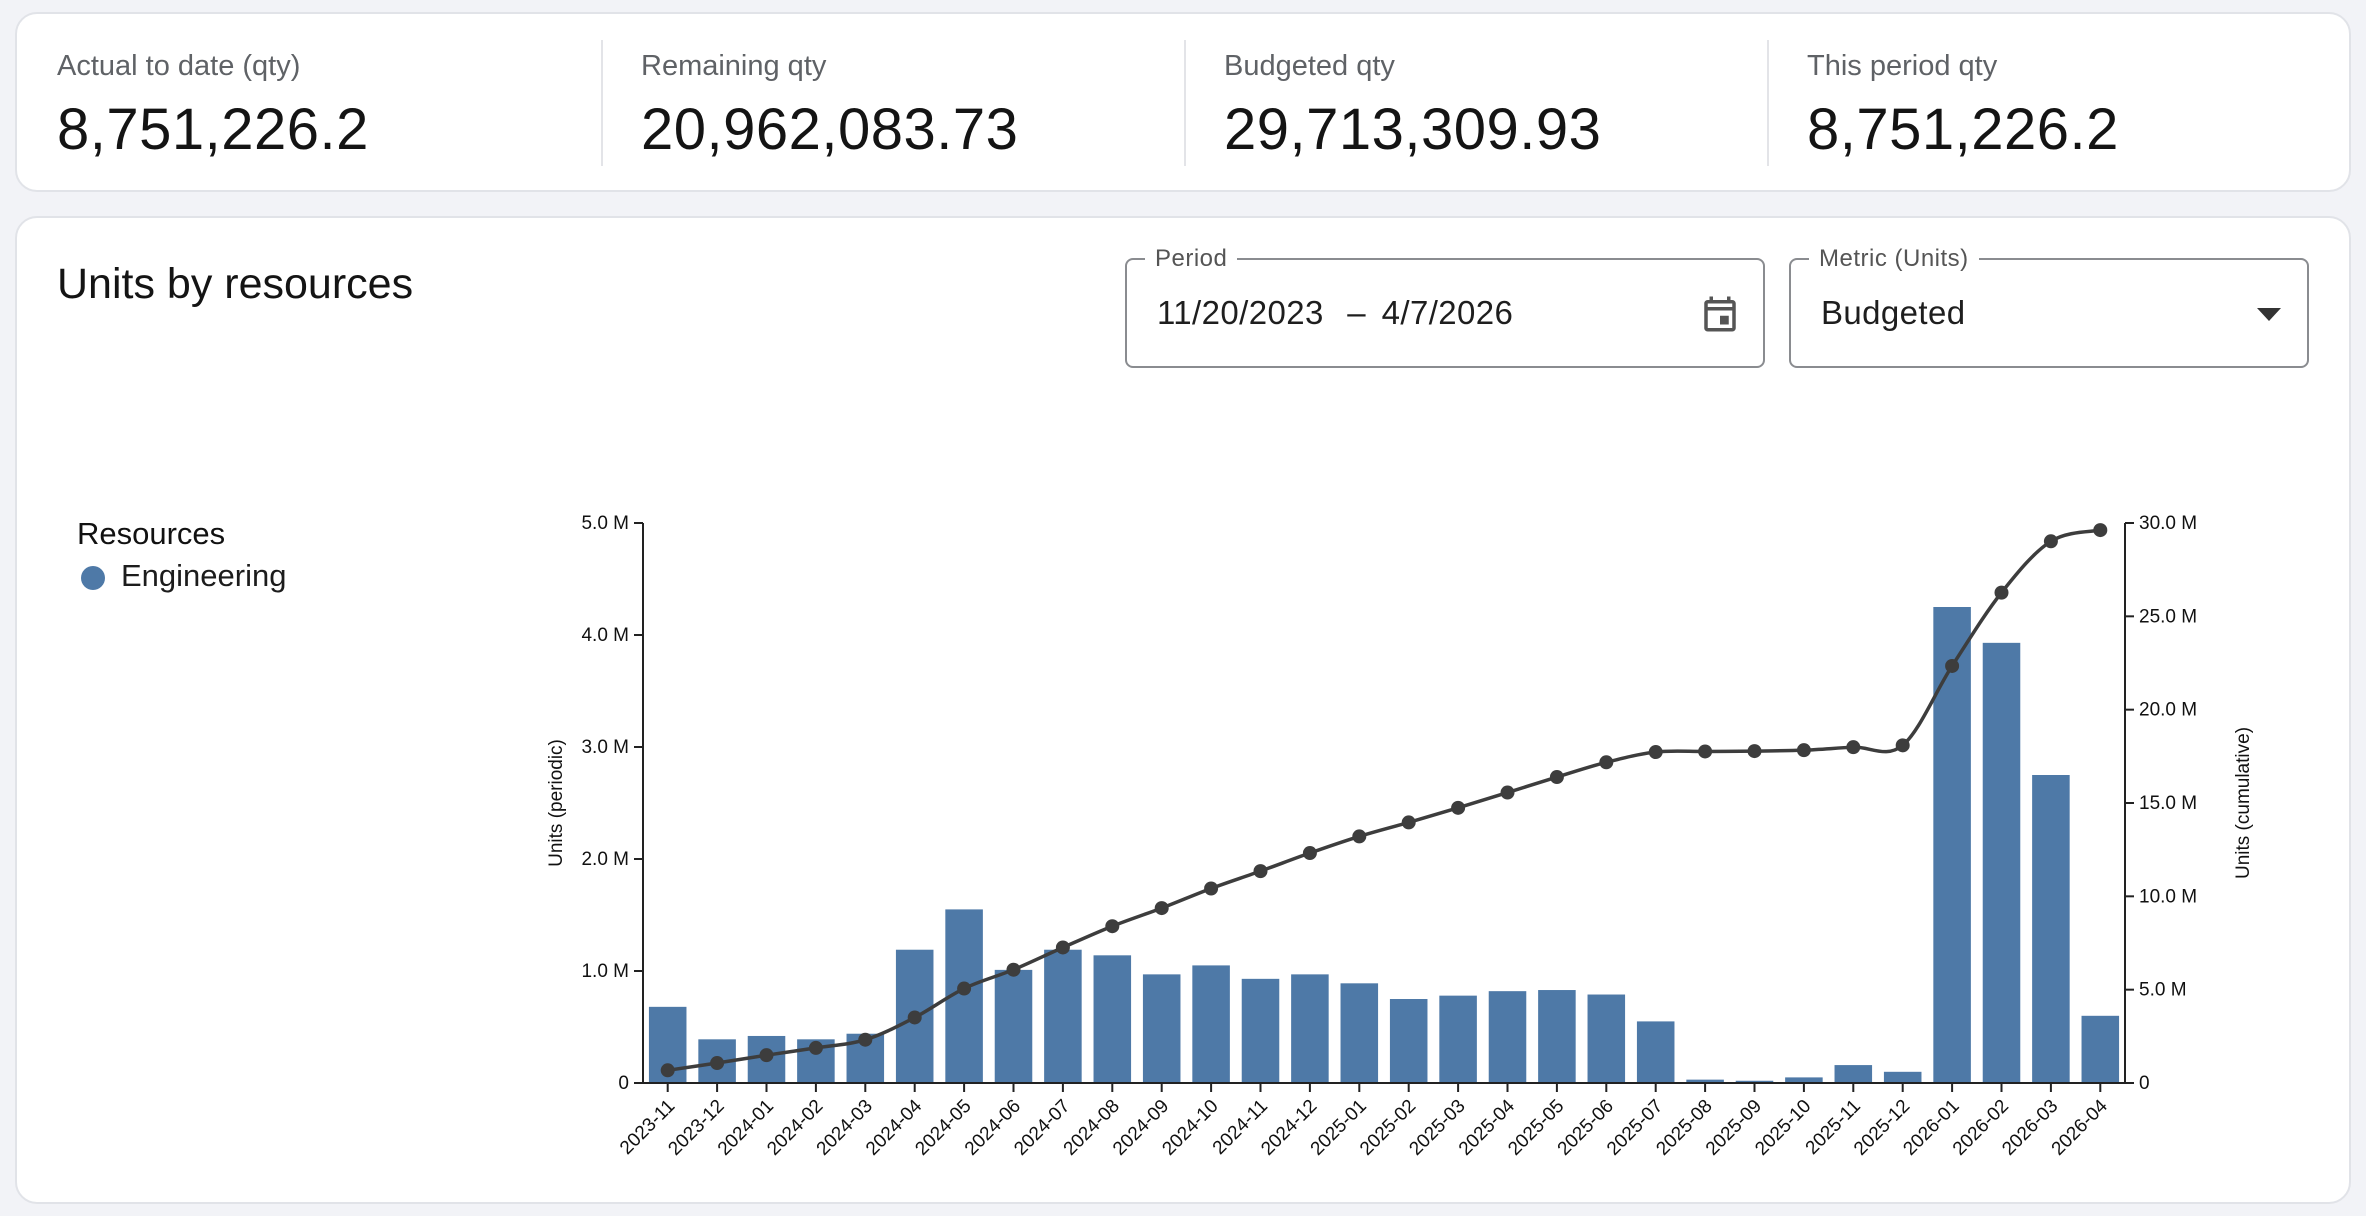  I want to click on chart-title: Units by resources, so click(235, 284).